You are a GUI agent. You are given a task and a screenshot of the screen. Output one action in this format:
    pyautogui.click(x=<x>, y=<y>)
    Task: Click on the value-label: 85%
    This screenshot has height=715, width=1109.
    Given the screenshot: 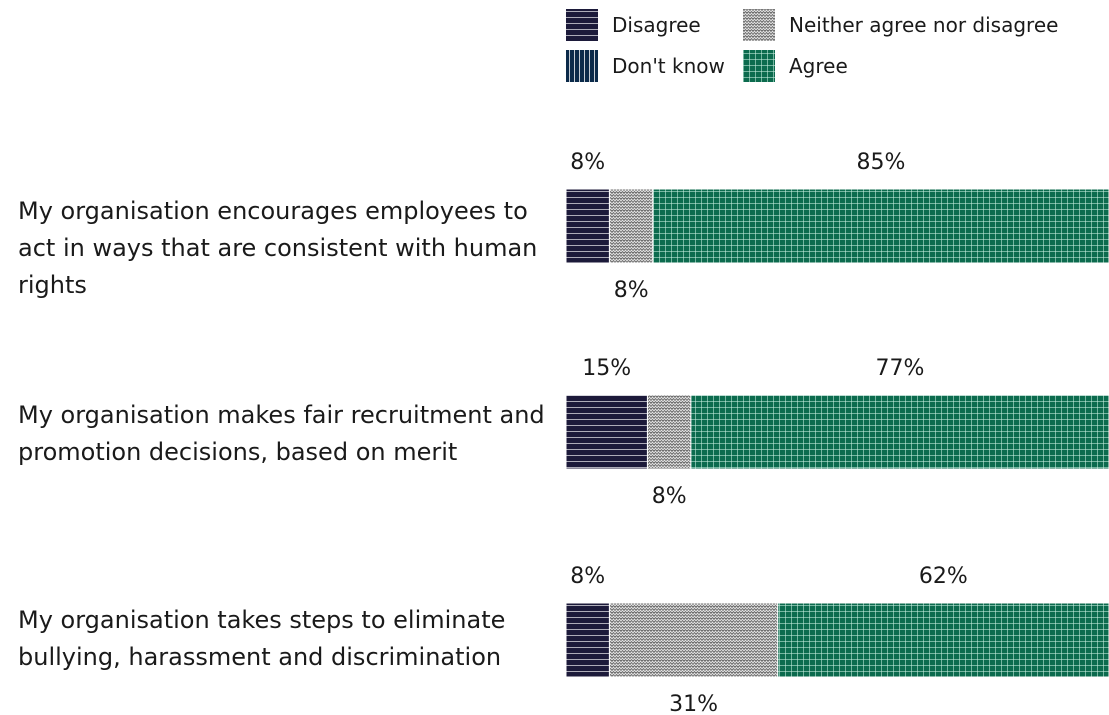 What is the action you would take?
    pyautogui.click(x=880, y=162)
    